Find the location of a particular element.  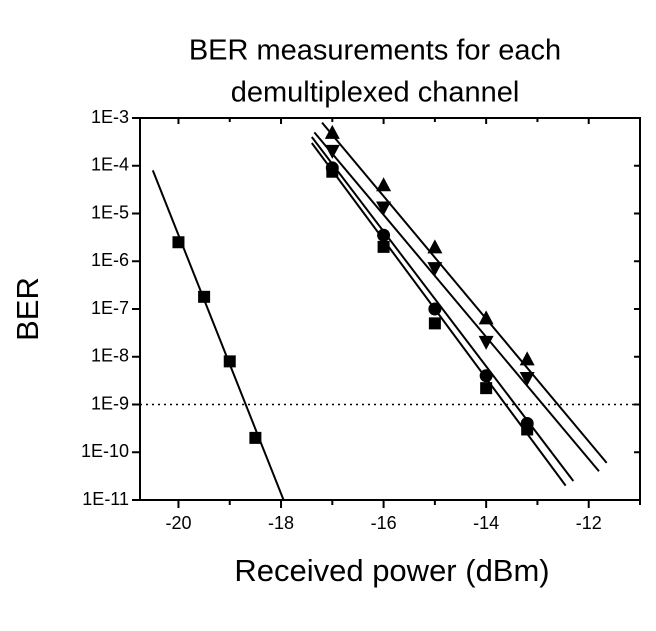

y-tick-label: 1E-7 is located at coordinates (110, 308).